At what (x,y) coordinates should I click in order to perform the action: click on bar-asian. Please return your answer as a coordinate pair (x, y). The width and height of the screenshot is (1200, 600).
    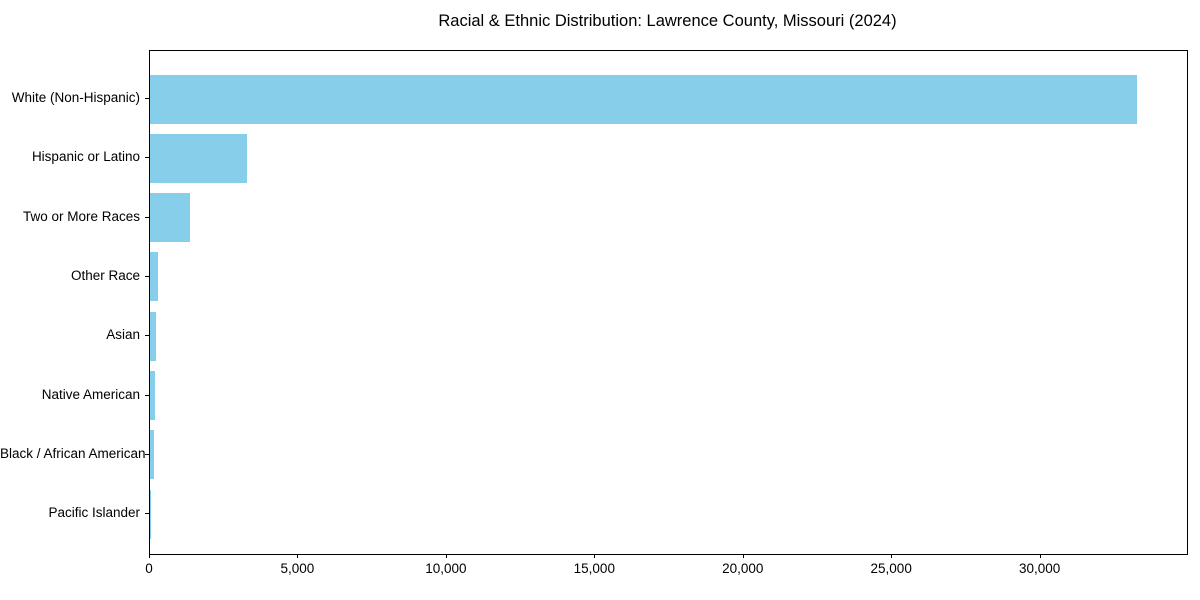
    Looking at the image, I should click on (153, 336).